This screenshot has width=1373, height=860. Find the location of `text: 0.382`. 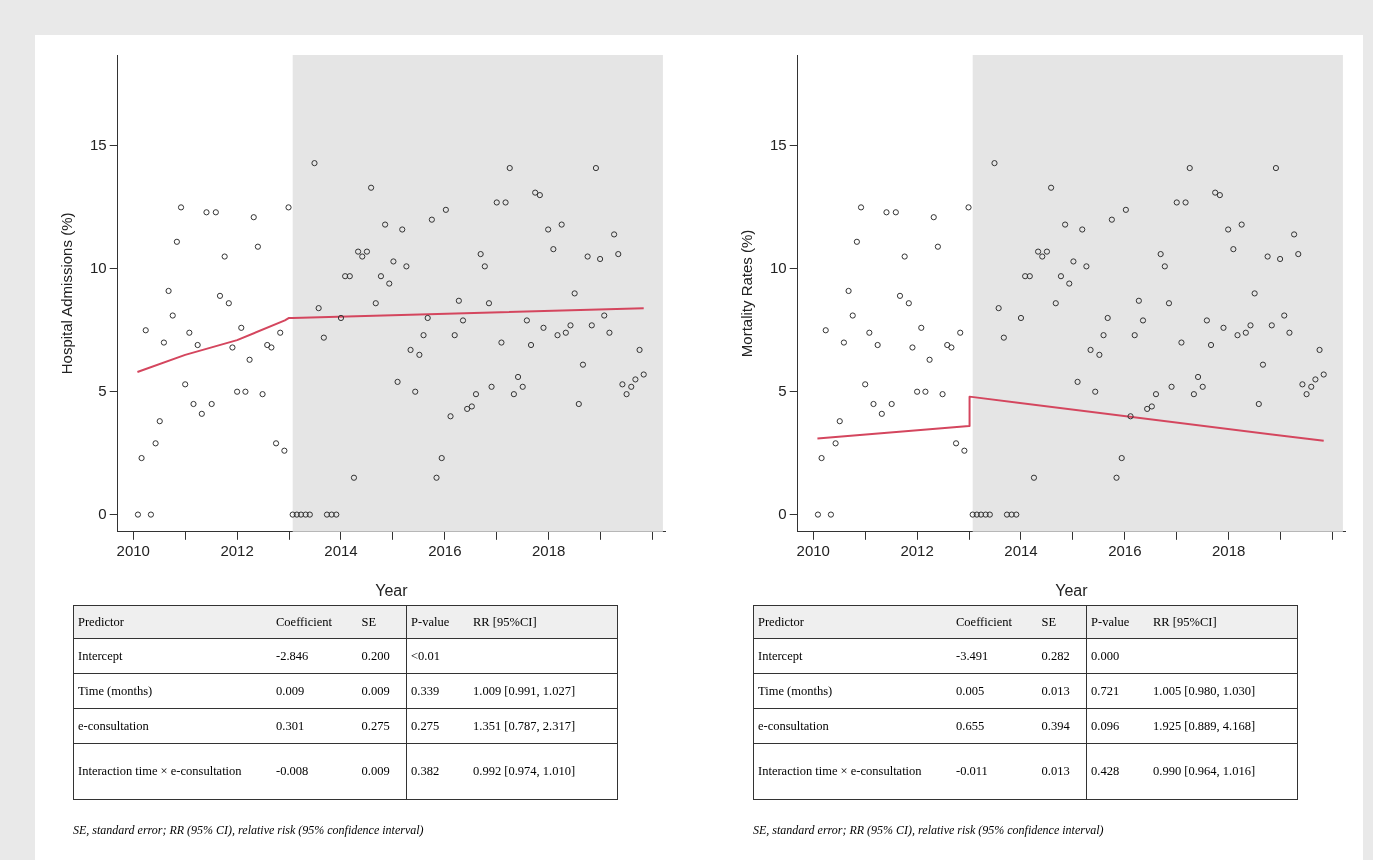

text: 0.382 is located at coordinates (437, 771).